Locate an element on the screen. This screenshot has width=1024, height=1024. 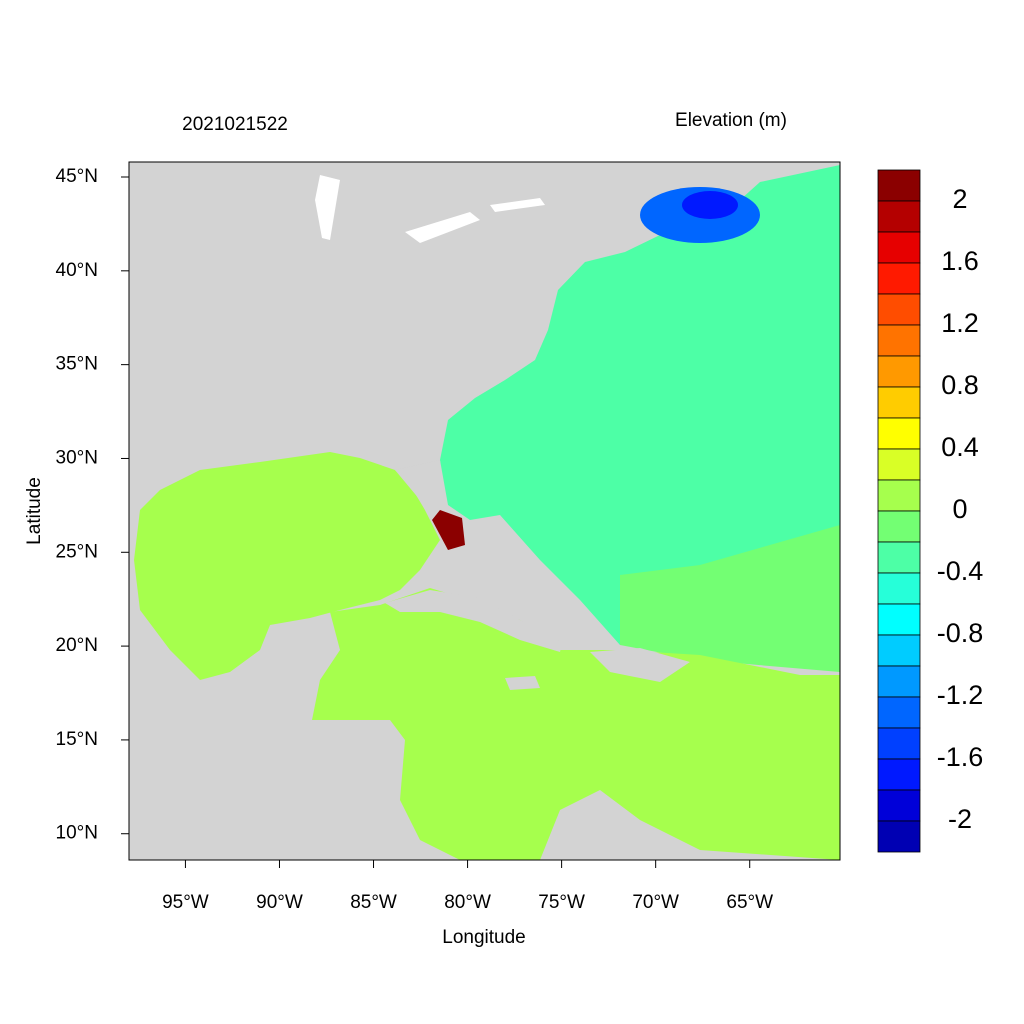
surge-florida is located at coordinates (448, 530).